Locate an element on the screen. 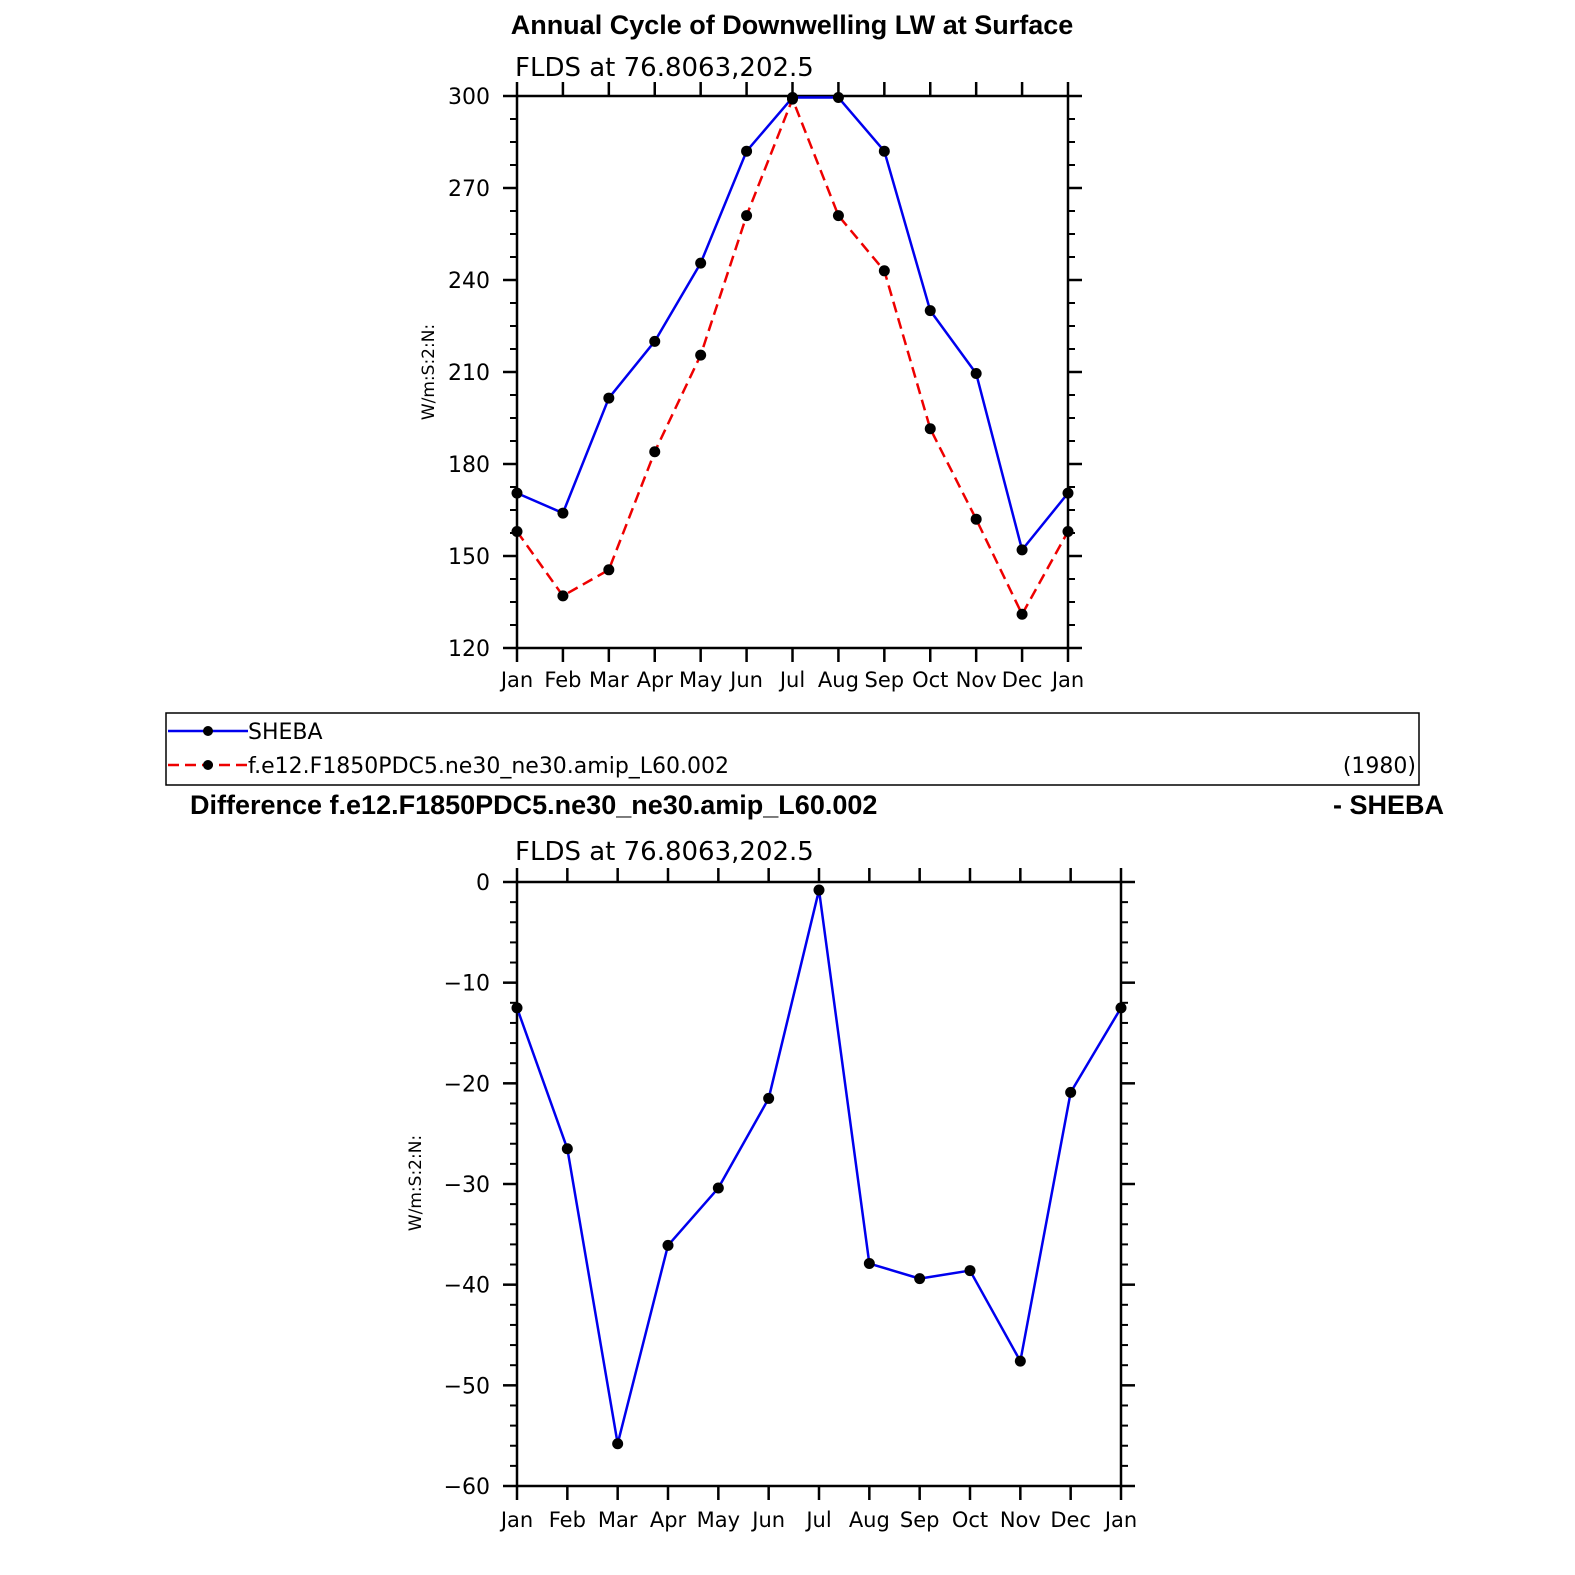 Image resolution: width=1575 pixels, height=1575 pixels. y-tick-label: 180 is located at coordinates (469, 465).